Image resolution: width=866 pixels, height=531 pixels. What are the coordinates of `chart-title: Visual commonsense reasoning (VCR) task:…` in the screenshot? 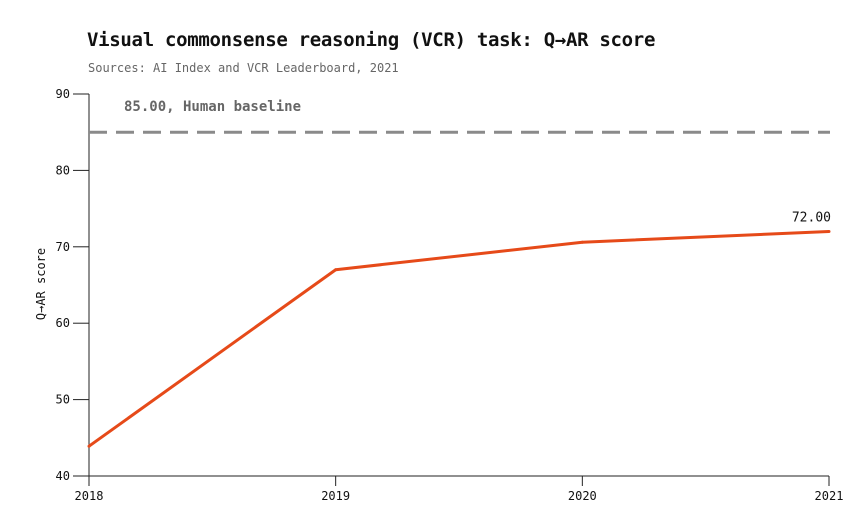 It's located at (371, 40).